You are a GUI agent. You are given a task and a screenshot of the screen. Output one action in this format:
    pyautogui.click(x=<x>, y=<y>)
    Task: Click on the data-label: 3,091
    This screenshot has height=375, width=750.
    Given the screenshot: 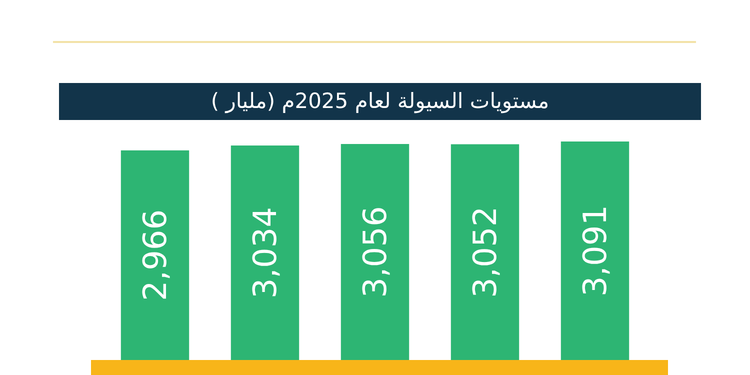 What is the action you would take?
    pyautogui.click(x=595, y=250)
    